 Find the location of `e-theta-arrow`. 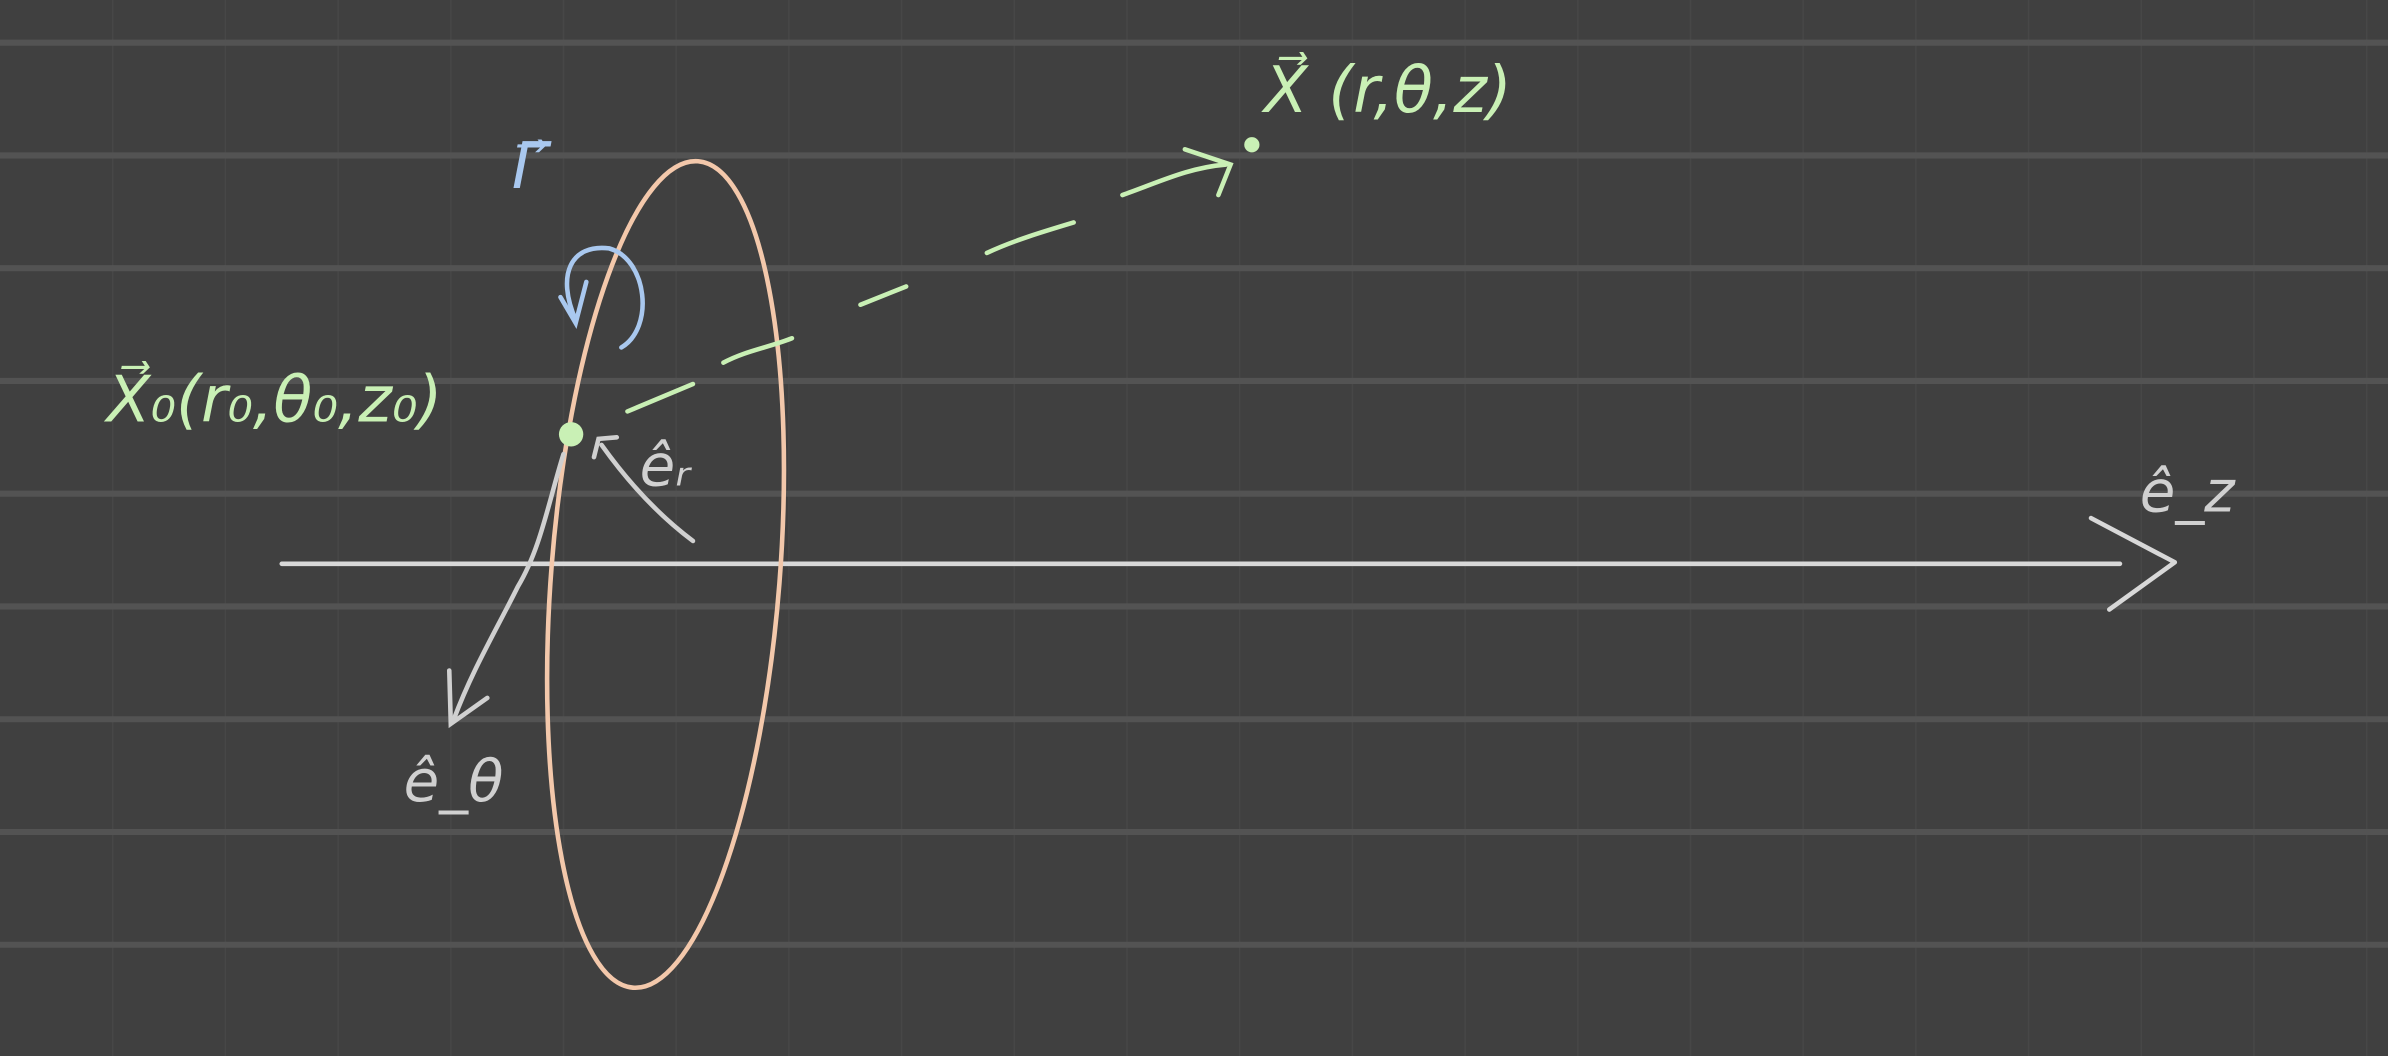

e-theta-arrow is located at coordinates (506, 590).